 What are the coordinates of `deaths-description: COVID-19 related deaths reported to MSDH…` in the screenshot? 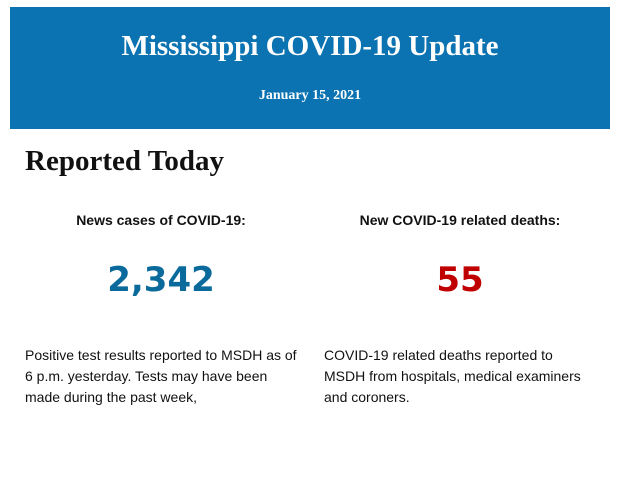 It's located at (452, 376).